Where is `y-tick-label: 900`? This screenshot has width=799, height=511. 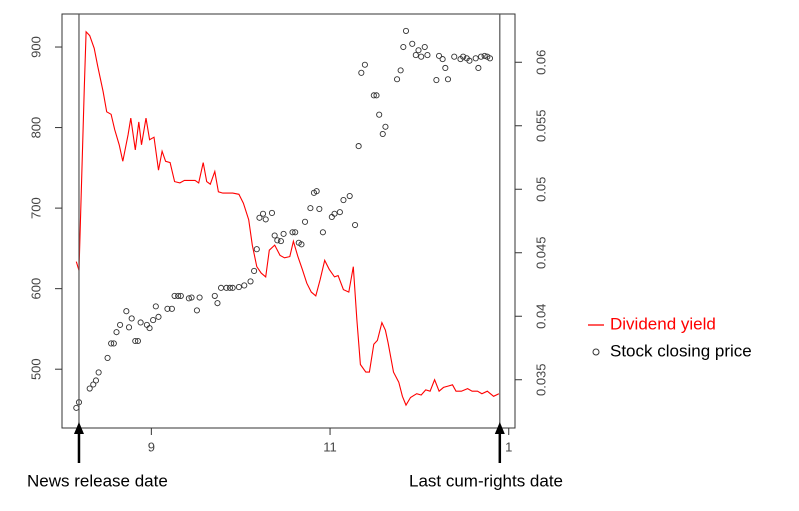
y-tick-label: 900 is located at coordinates (35, 47).